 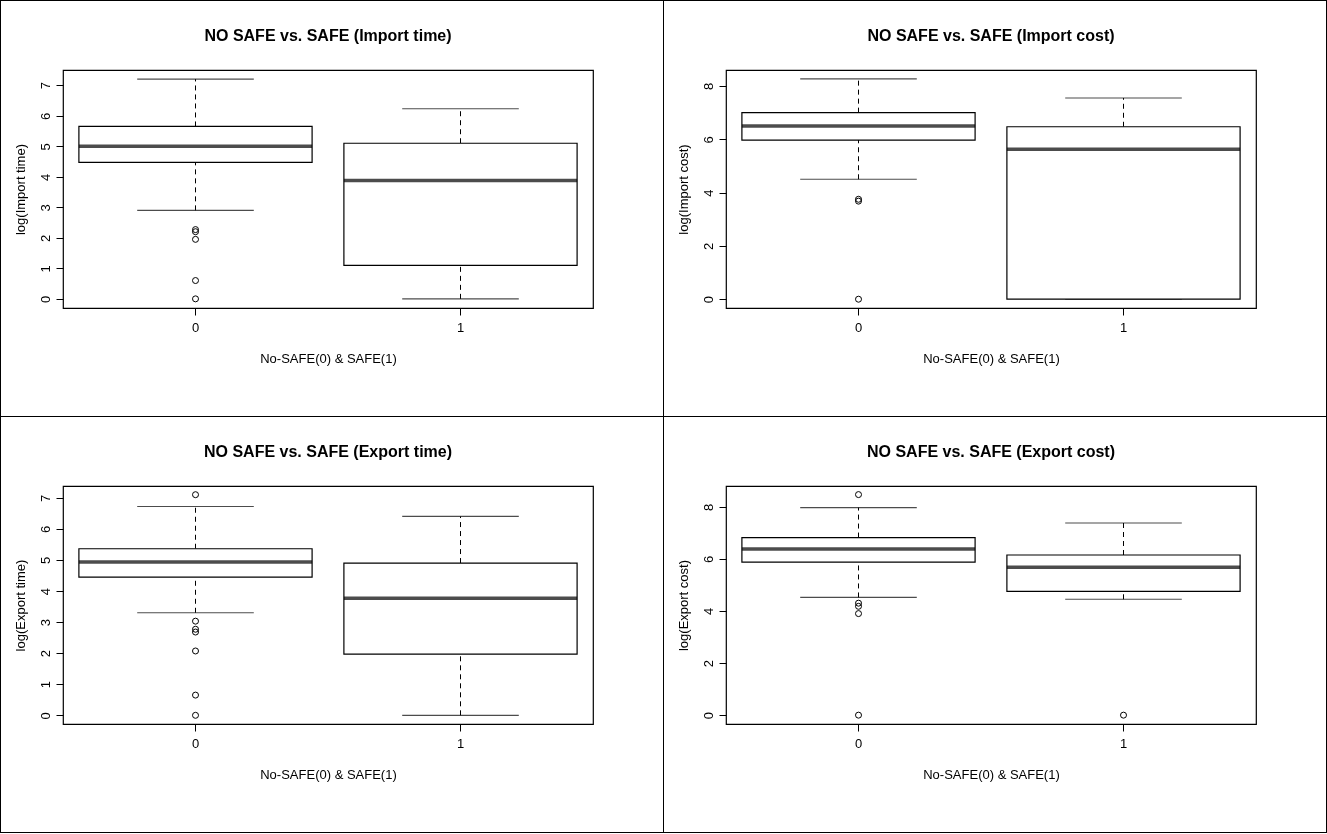 What do you see at coordinates (328, 451) in the screenshot?
I see `chart-title: NO SAFE vs. SAFE (Export time)` at bounding box center [328, 451].